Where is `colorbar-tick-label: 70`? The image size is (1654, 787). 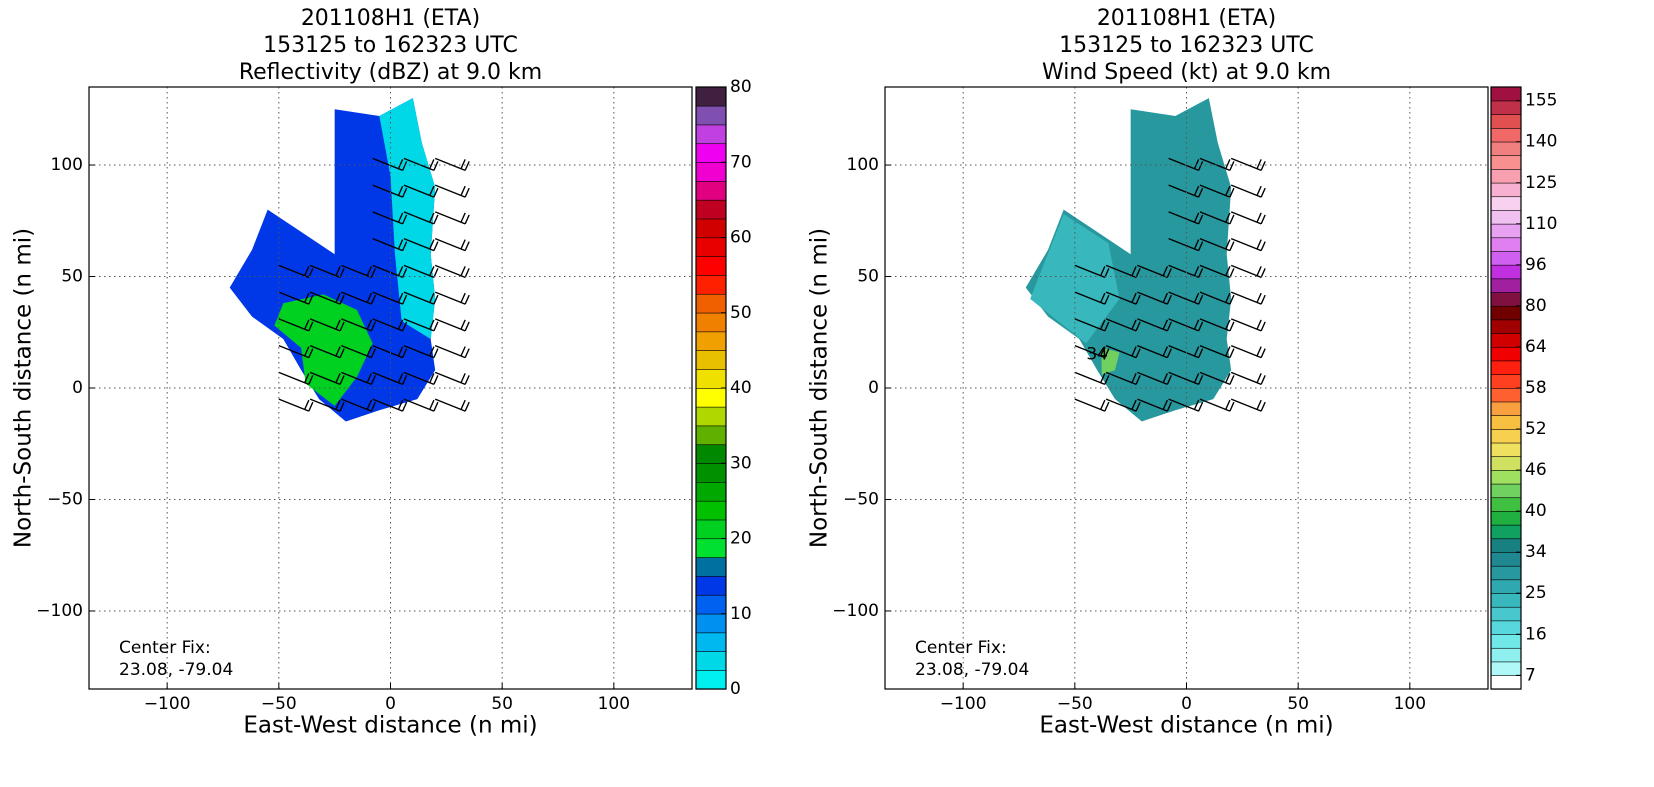 colorbar-tick-label: 70 is located at coordinates (741, 162).